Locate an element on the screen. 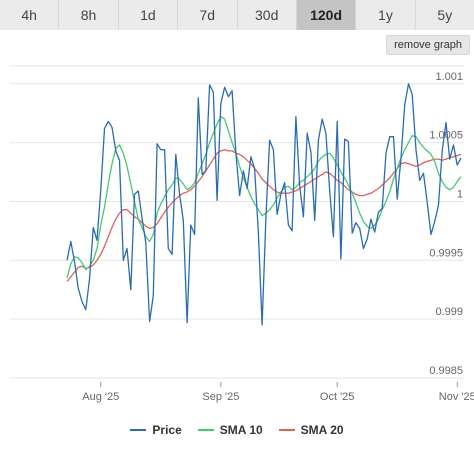 The image size is (474, 455). y-tick-label: 1 is located at coordinates (460, 194).